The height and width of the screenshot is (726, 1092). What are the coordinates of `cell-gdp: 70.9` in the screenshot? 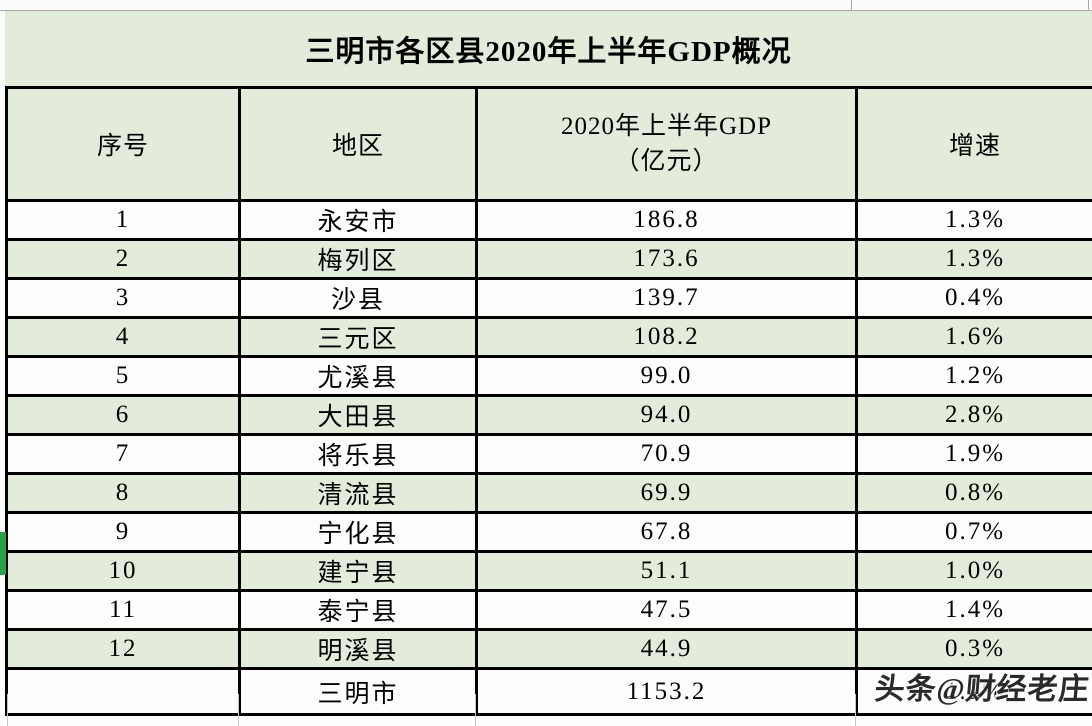 It's located at (666, 454).